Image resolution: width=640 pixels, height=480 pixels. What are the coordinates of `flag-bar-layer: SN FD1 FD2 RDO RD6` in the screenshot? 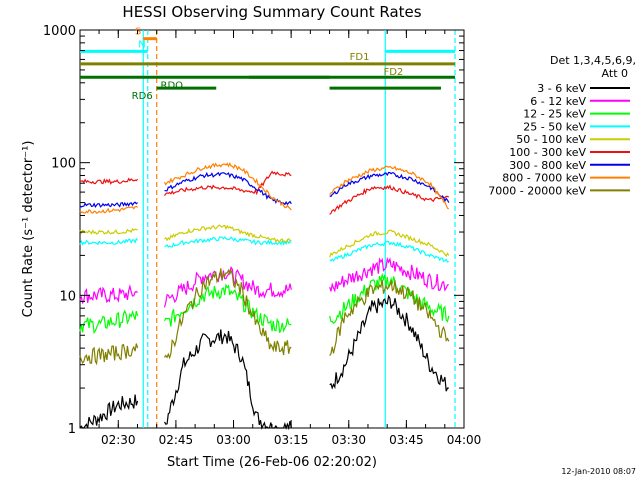 It's located at (268, 64).